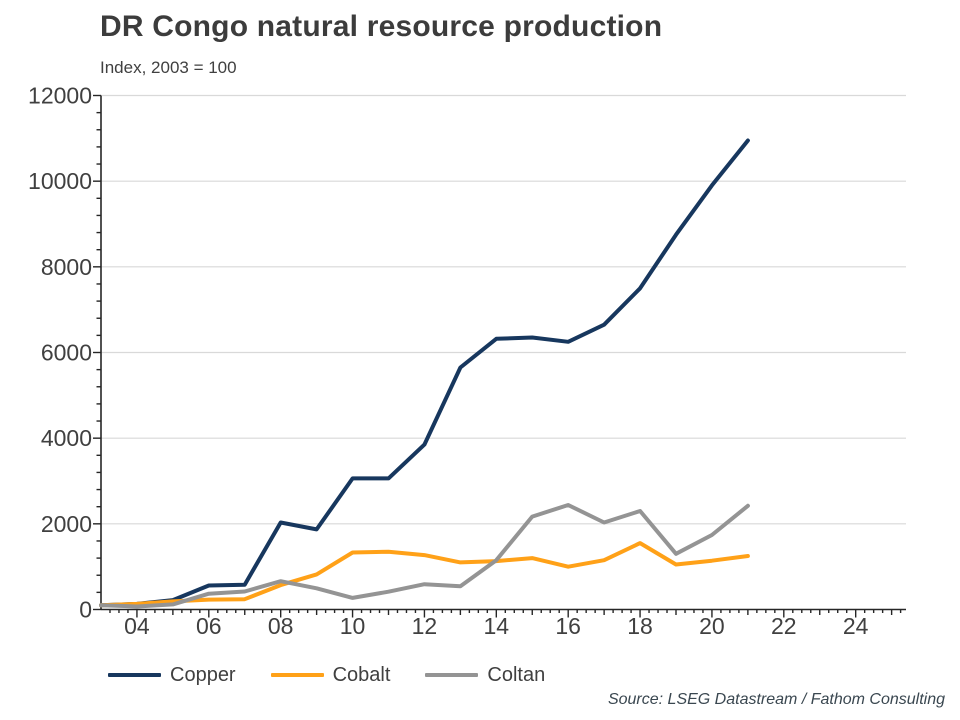  Describe the element at coordinates (168, 67) in the screenshot. I see `chart-subtitle: Index, 2003 = 100` at that location.